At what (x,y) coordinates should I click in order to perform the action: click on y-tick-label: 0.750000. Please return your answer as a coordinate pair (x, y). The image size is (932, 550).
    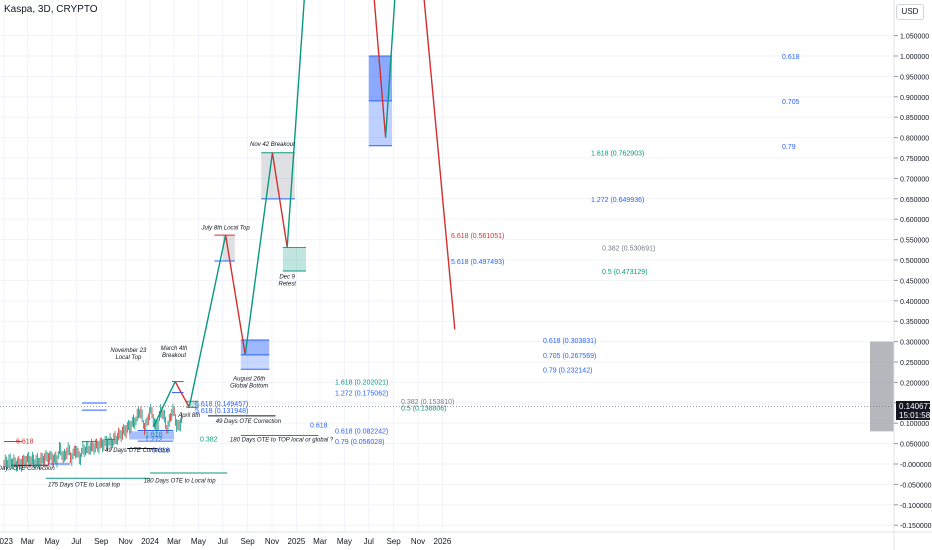
    Looking at the image, I should click on (914, 159).